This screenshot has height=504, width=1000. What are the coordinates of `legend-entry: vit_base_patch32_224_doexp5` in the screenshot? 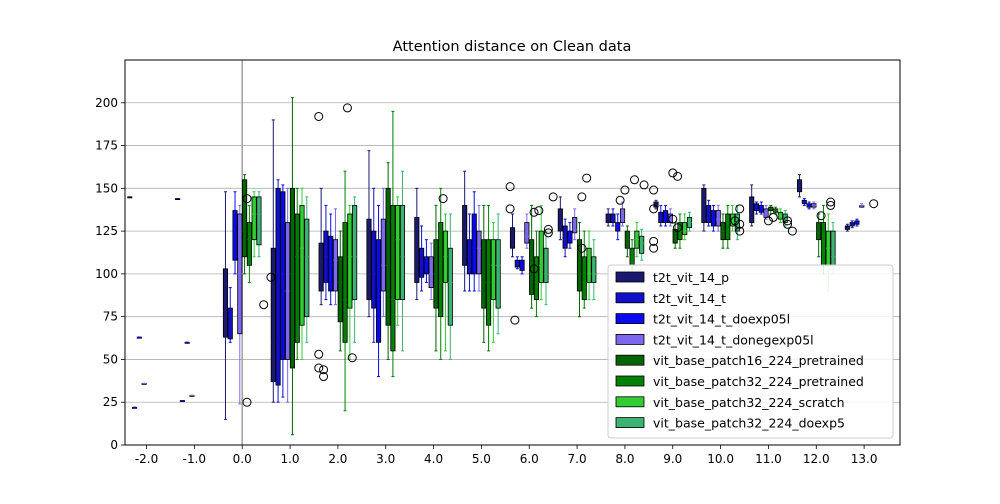 It's located at (730, 423).